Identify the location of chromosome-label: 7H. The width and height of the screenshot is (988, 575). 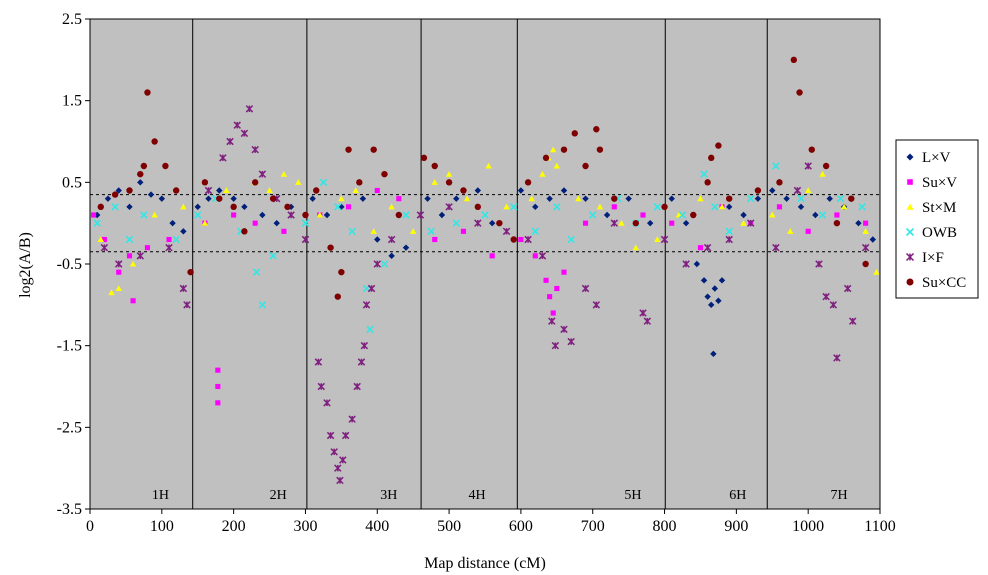
(839, 495).